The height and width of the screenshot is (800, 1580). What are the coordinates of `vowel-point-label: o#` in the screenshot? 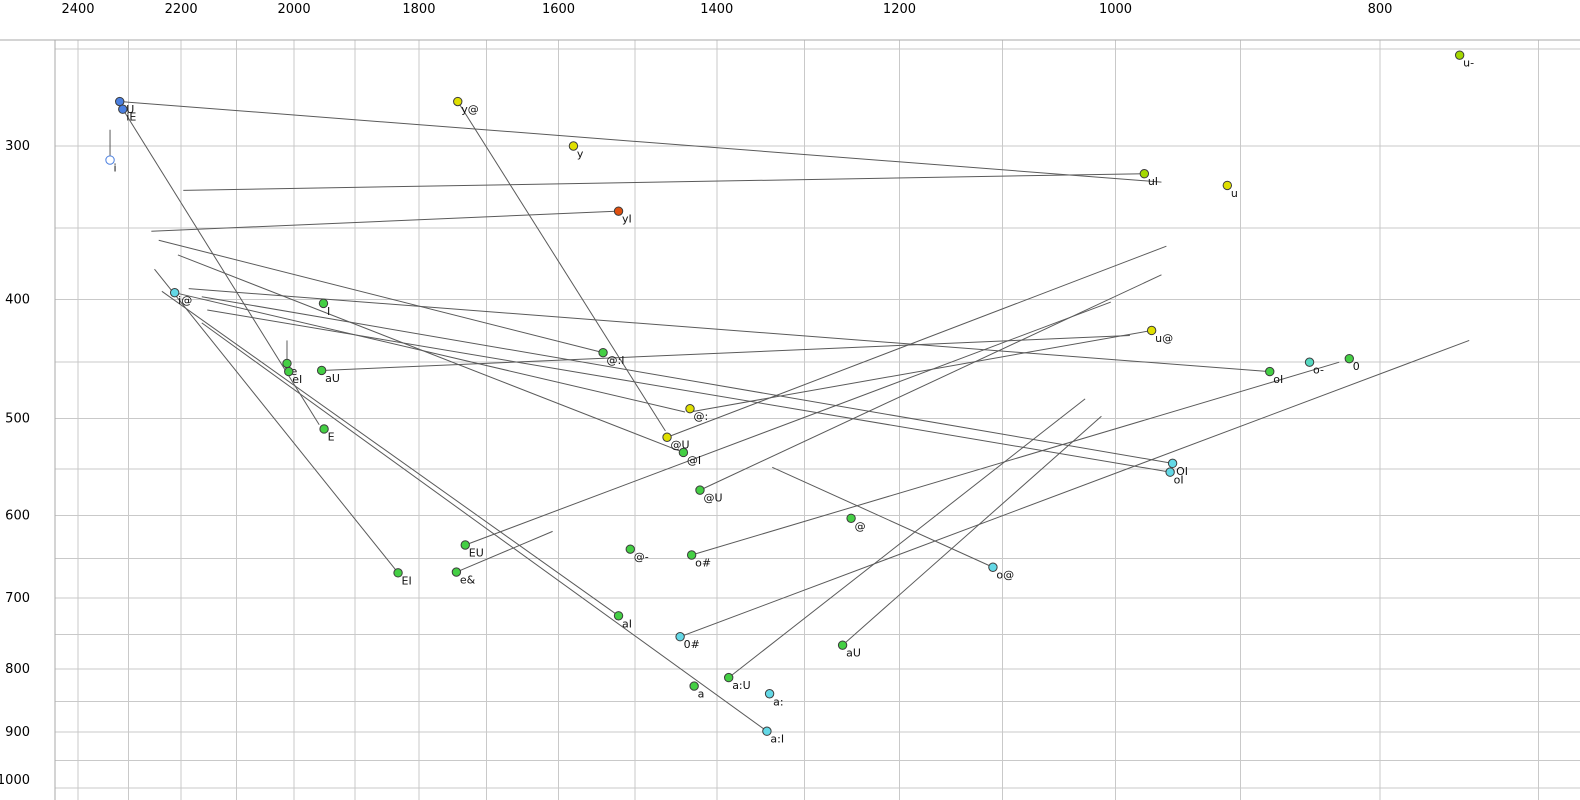 It's located at (703, 563).